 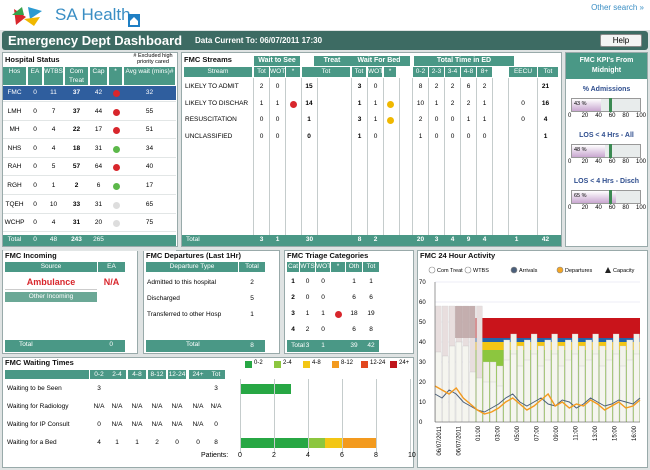 I want to click on x-tick: 11:00, so click(x=577, y=432).